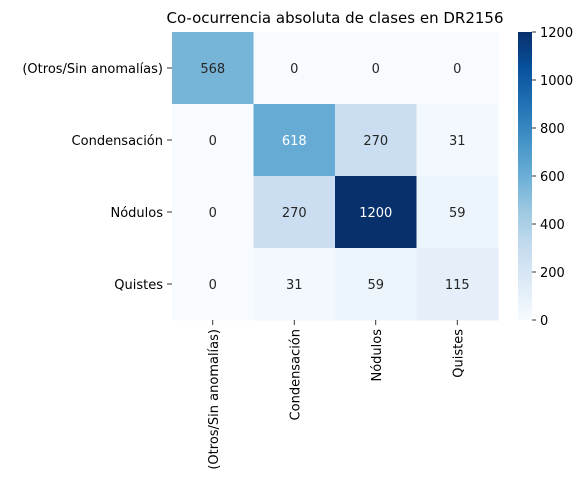 The width and height of the screenshot is (587, 489). What do you see at coordinates (458, 353) in the screenshot?
I see `column-tick-label: Quistes` at bounding box center [458, 353].